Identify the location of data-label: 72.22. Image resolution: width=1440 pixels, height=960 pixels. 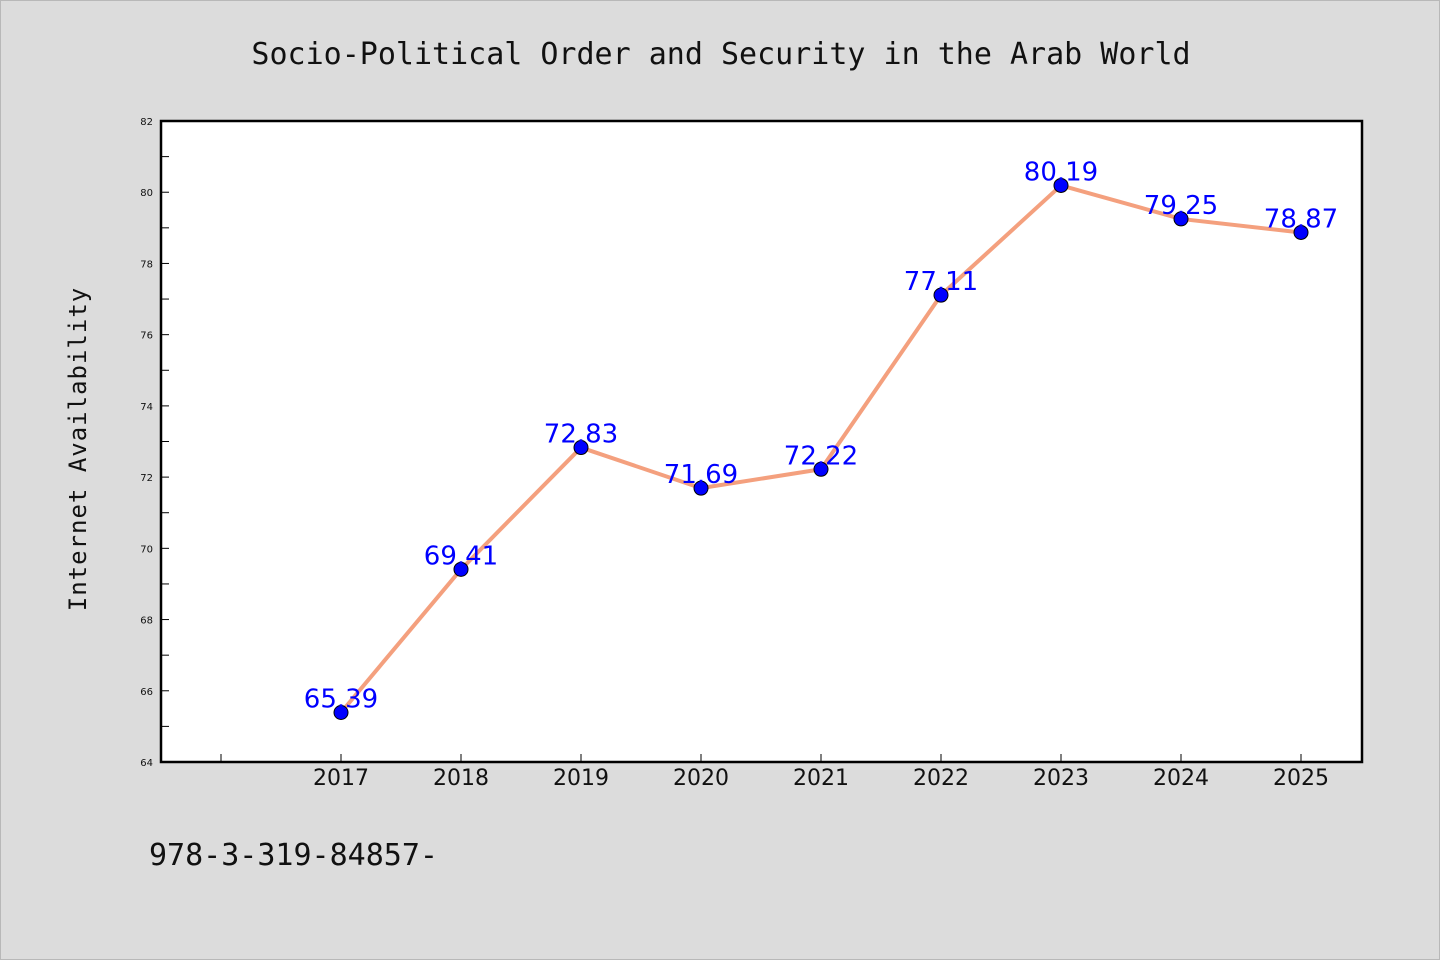
(821, 456).